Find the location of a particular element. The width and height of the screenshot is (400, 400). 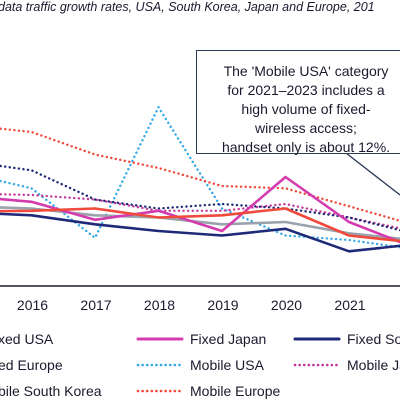

legend-label-fixed-south-korea: Fixed Sou is located at coordinates (373, 339).